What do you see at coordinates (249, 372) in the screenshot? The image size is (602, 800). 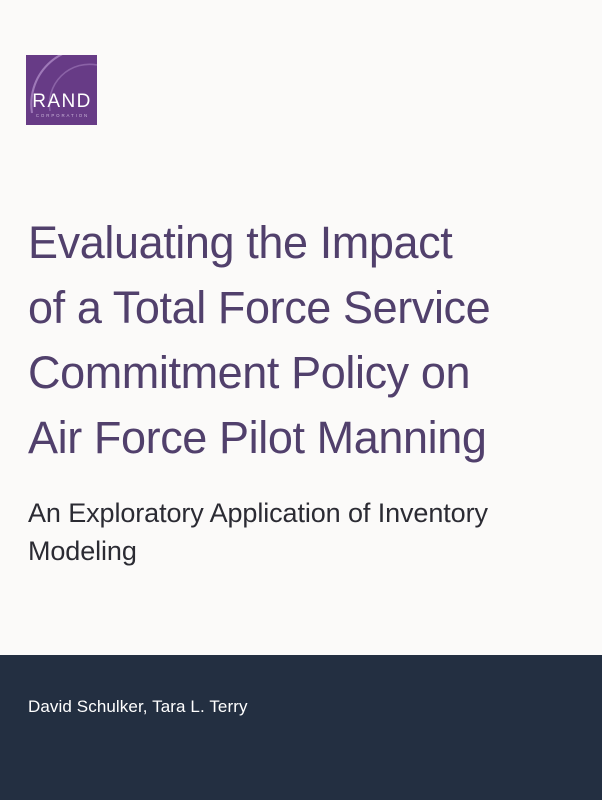 I see `title-line-3: Commitment Policy on` at bounding box center [249, 372].